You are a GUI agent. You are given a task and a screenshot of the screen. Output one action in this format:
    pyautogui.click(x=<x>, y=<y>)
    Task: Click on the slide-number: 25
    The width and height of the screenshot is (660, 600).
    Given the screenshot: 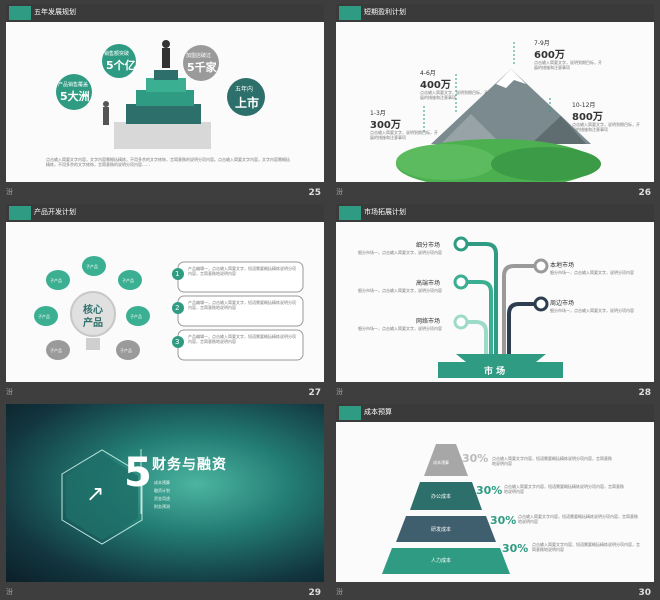 What is the action you would take?
    pyautogui.click(x=314, y=193)
    